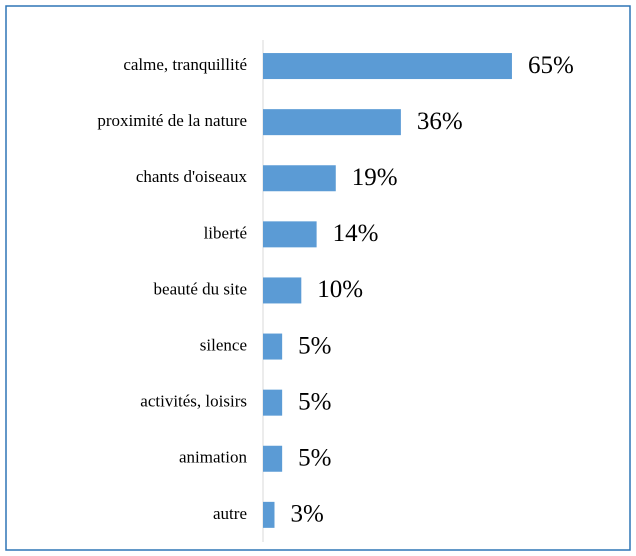  What do you see at coordinates (225, 232) in the screenshot?
I see `category-label: liberté` at bounding box center [225, 232].